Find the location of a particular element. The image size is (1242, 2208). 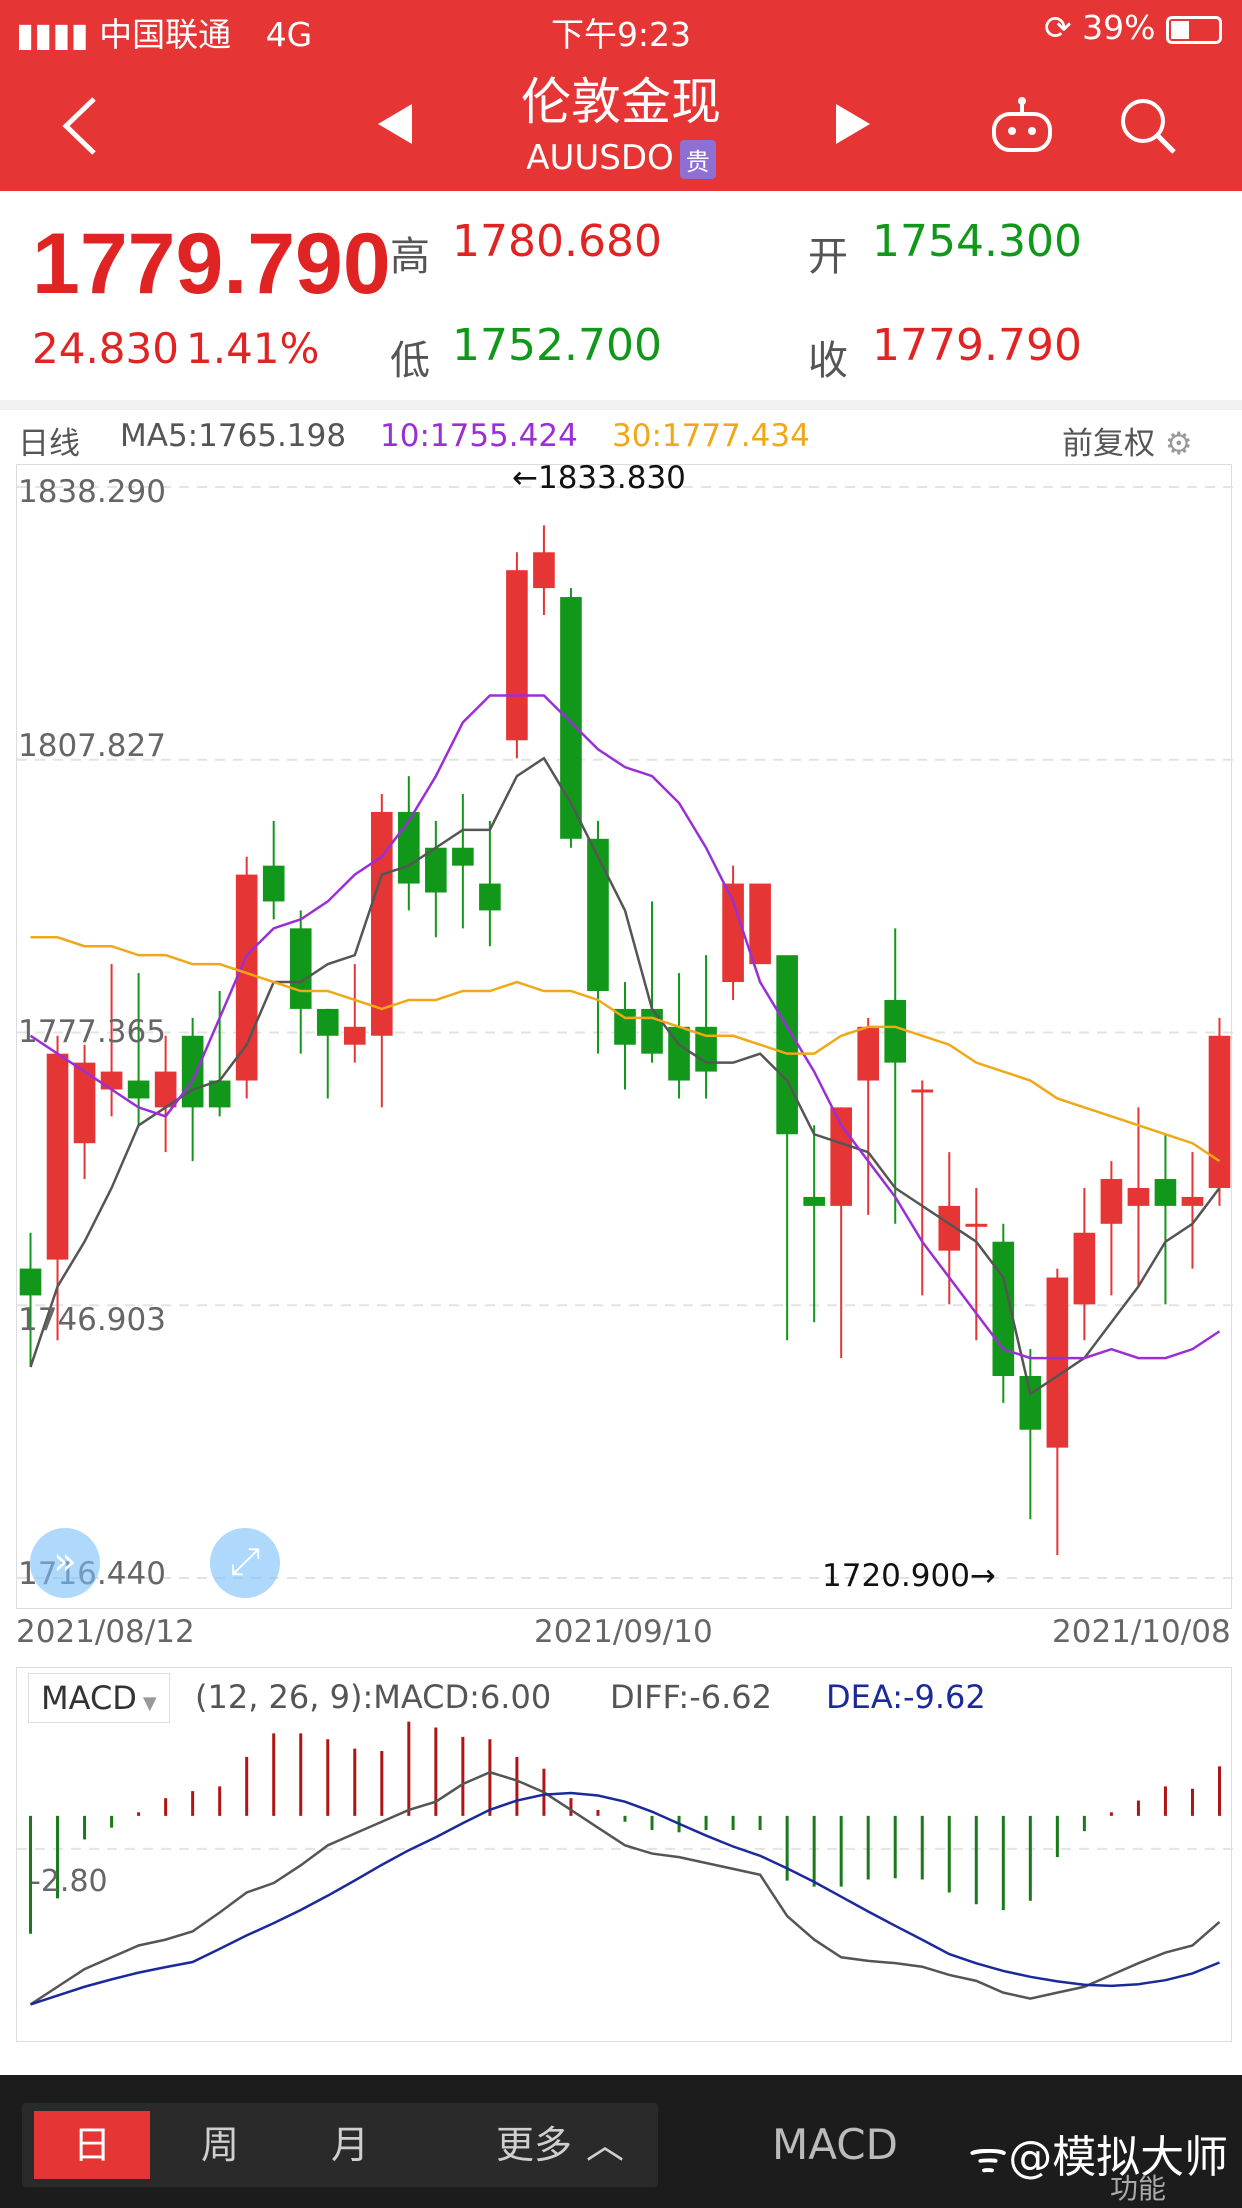

signal-icon: ▮▮▮▮ is located at coordinates (52, 34).